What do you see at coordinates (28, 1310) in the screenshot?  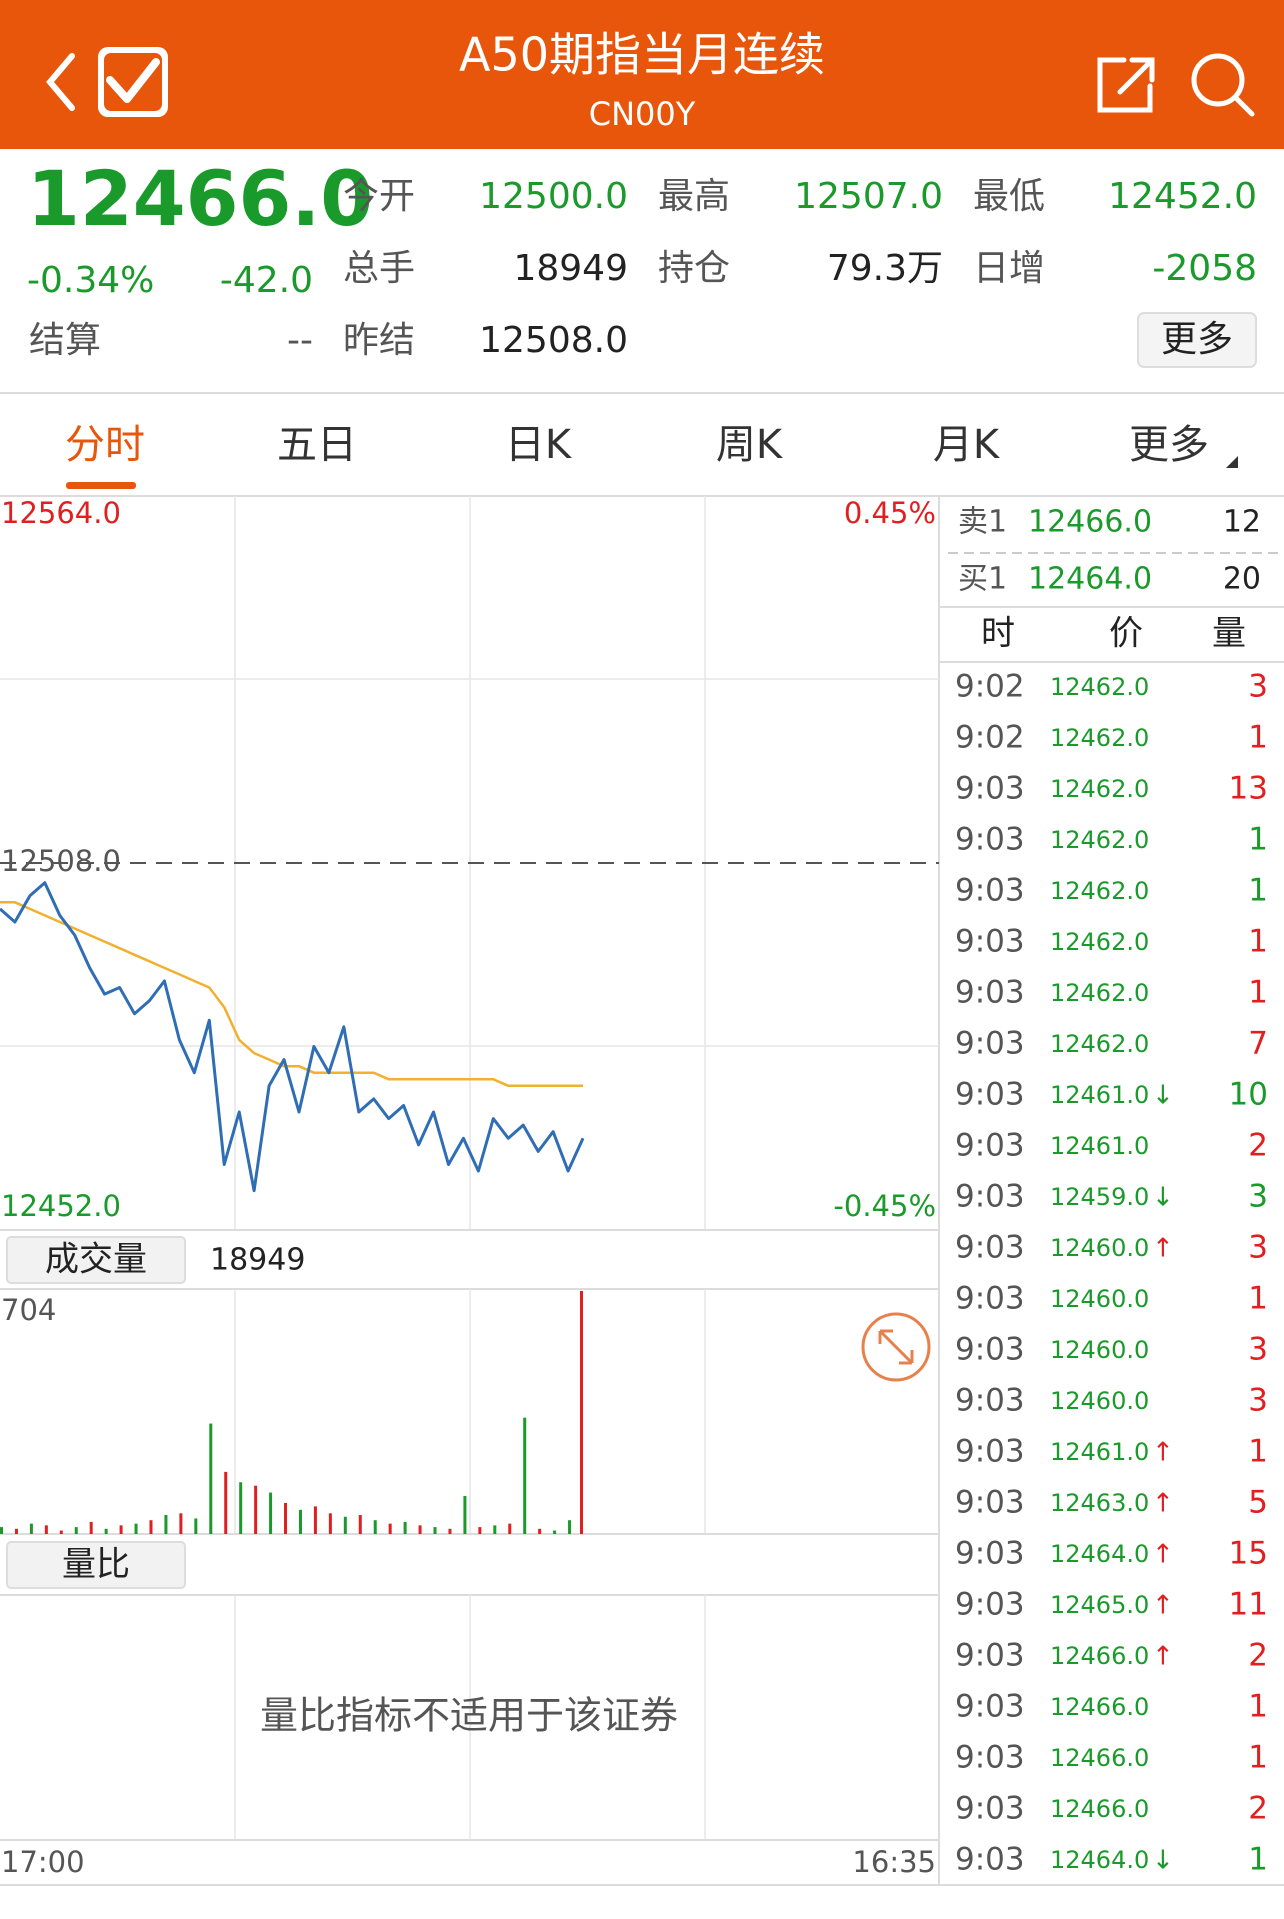 I see `y-tick-label: 704` at bounding box center [28, 1310].